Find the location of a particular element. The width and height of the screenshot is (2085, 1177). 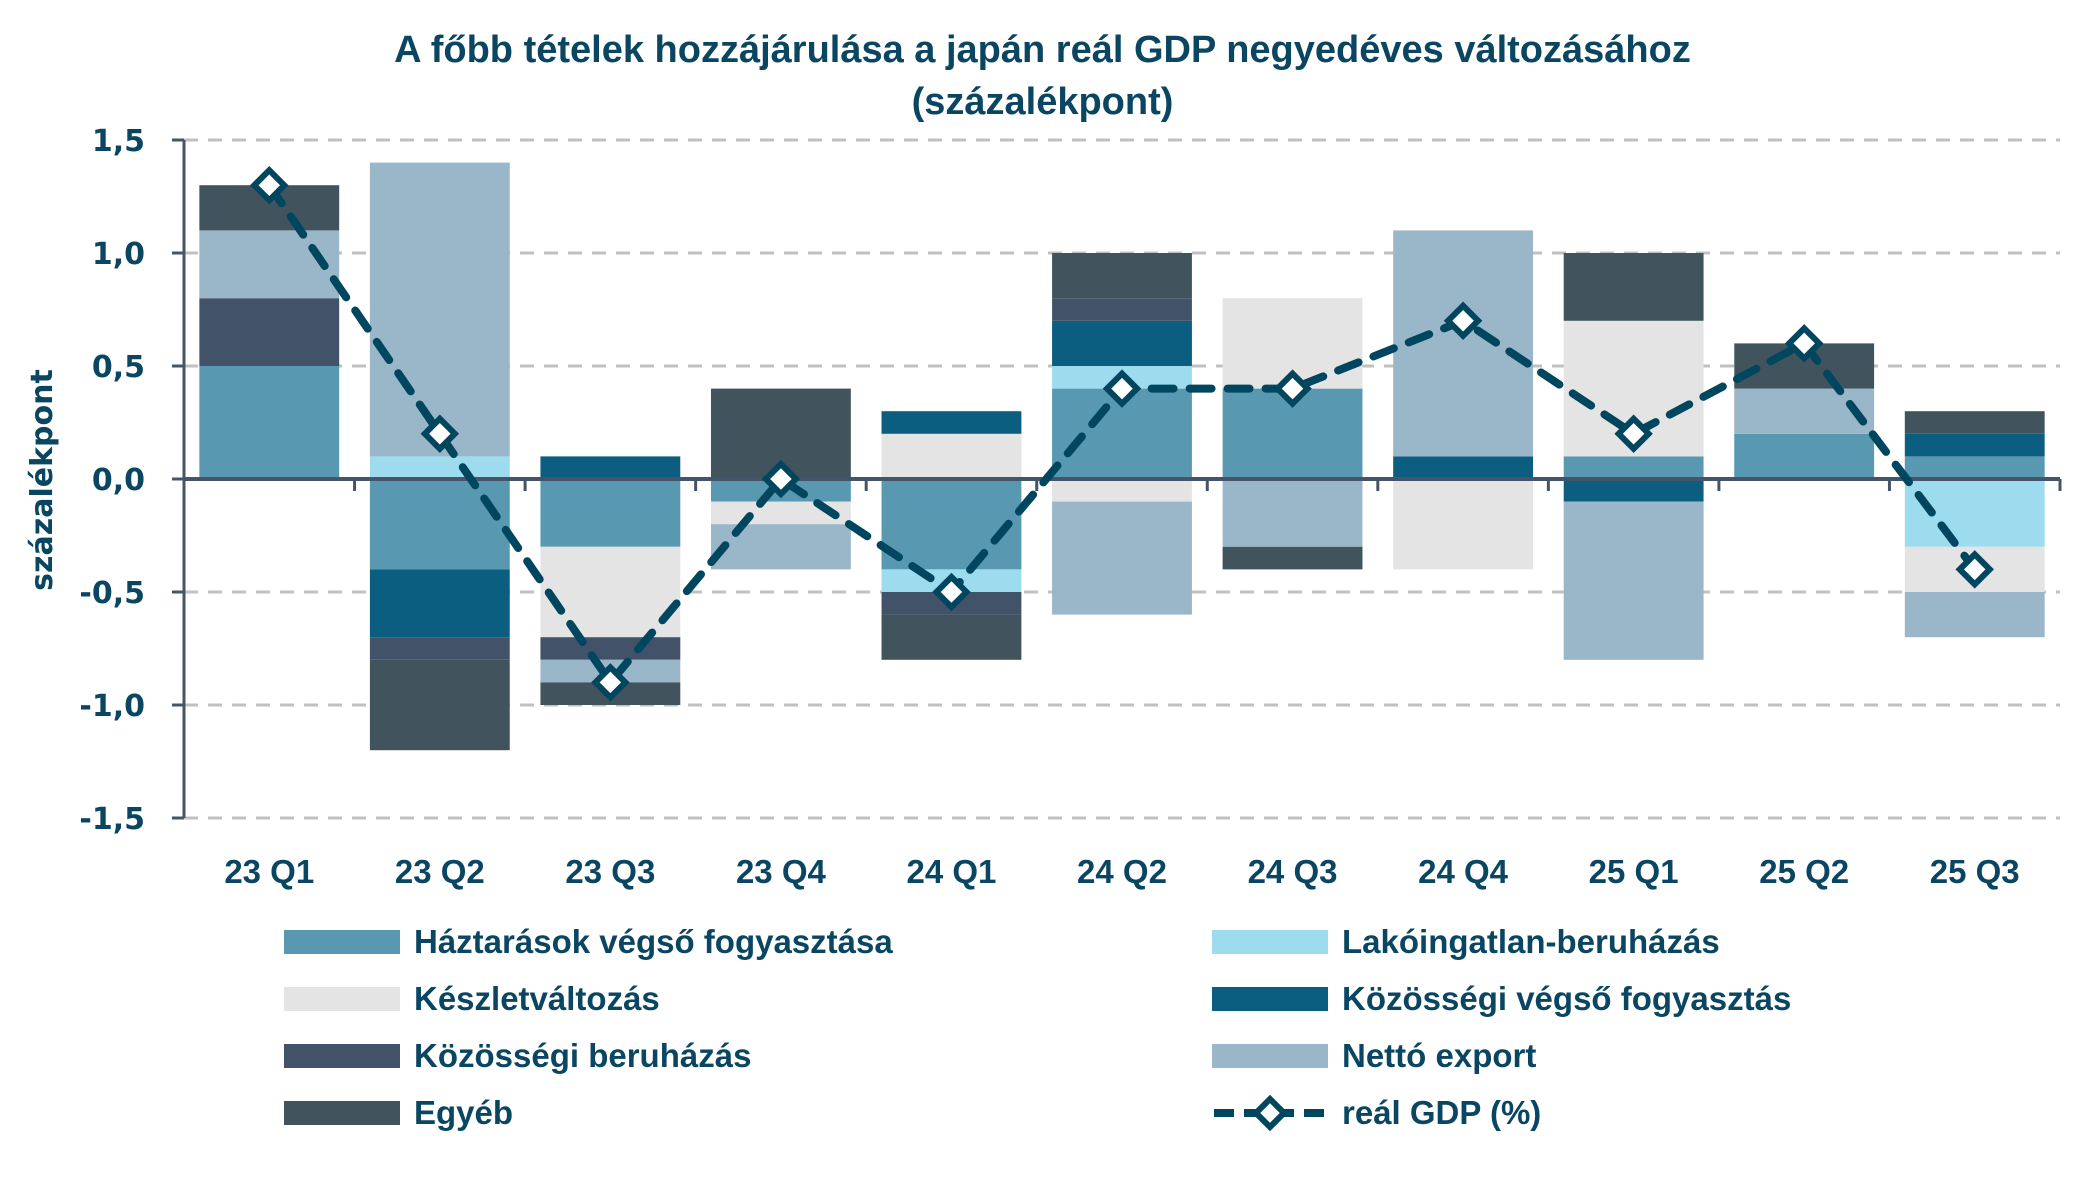

legend-item: reál GDP (%) is located at coordinates (1376, 1113).